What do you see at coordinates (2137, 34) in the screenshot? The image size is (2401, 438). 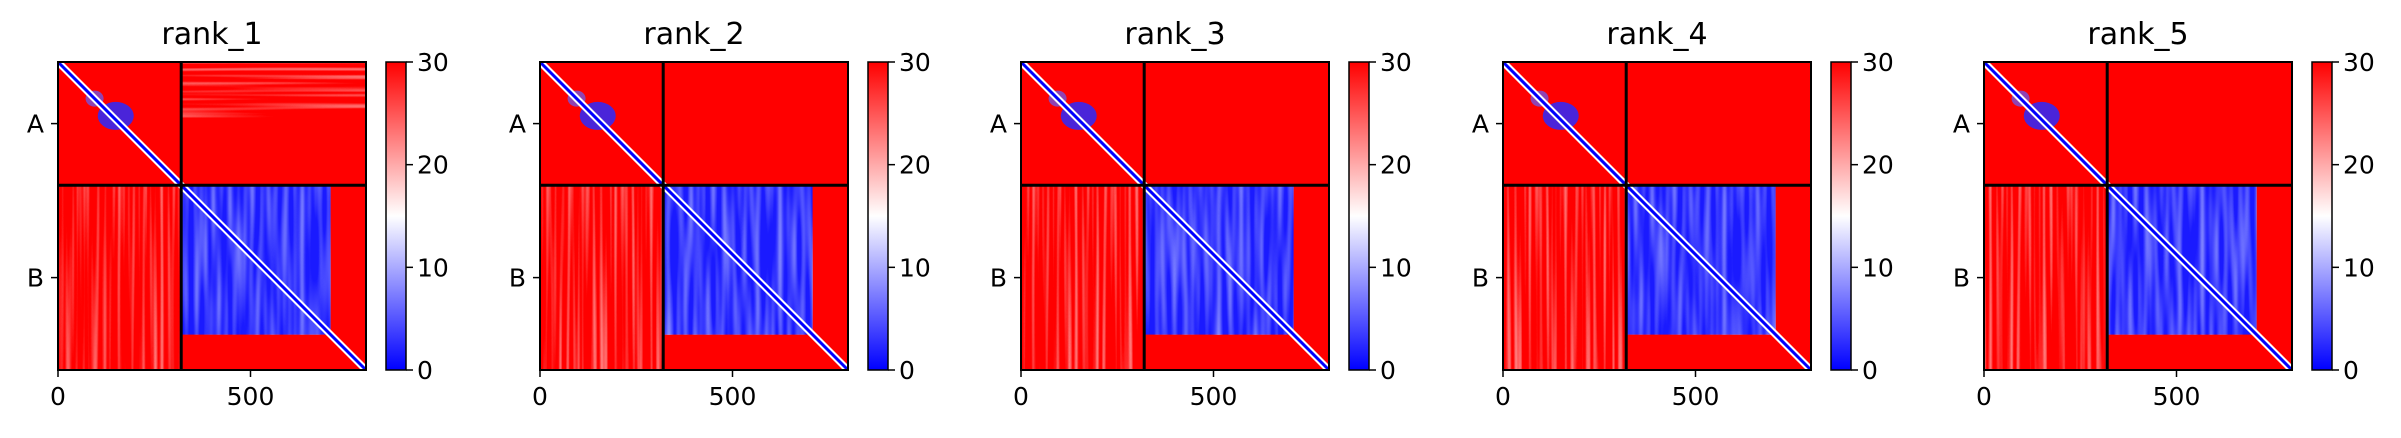 I see `panel-title: rank_5` at bounding box center [2137, 34].